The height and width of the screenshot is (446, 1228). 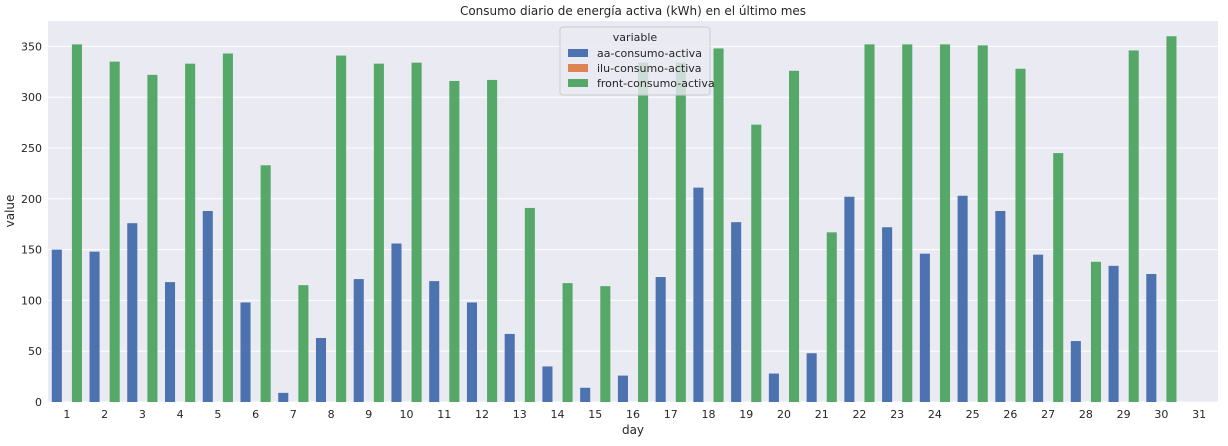 I want to click on y-tick-label: 350, so click(x=31, y=46).